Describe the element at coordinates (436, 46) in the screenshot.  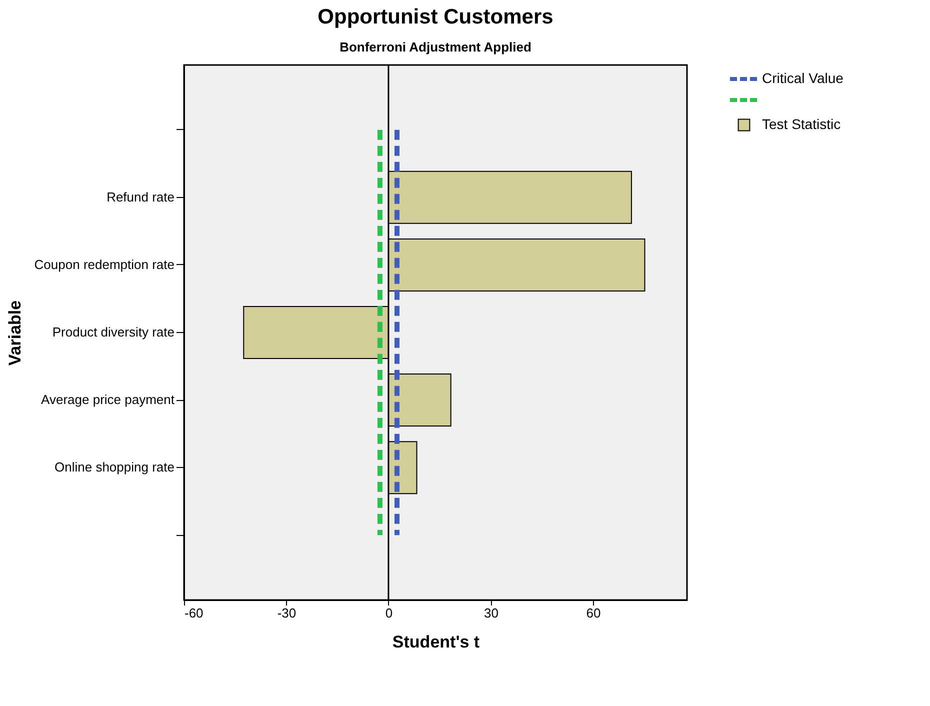
I see `chart-subtitle: Bonferroni Adjustment Applied` at that location.